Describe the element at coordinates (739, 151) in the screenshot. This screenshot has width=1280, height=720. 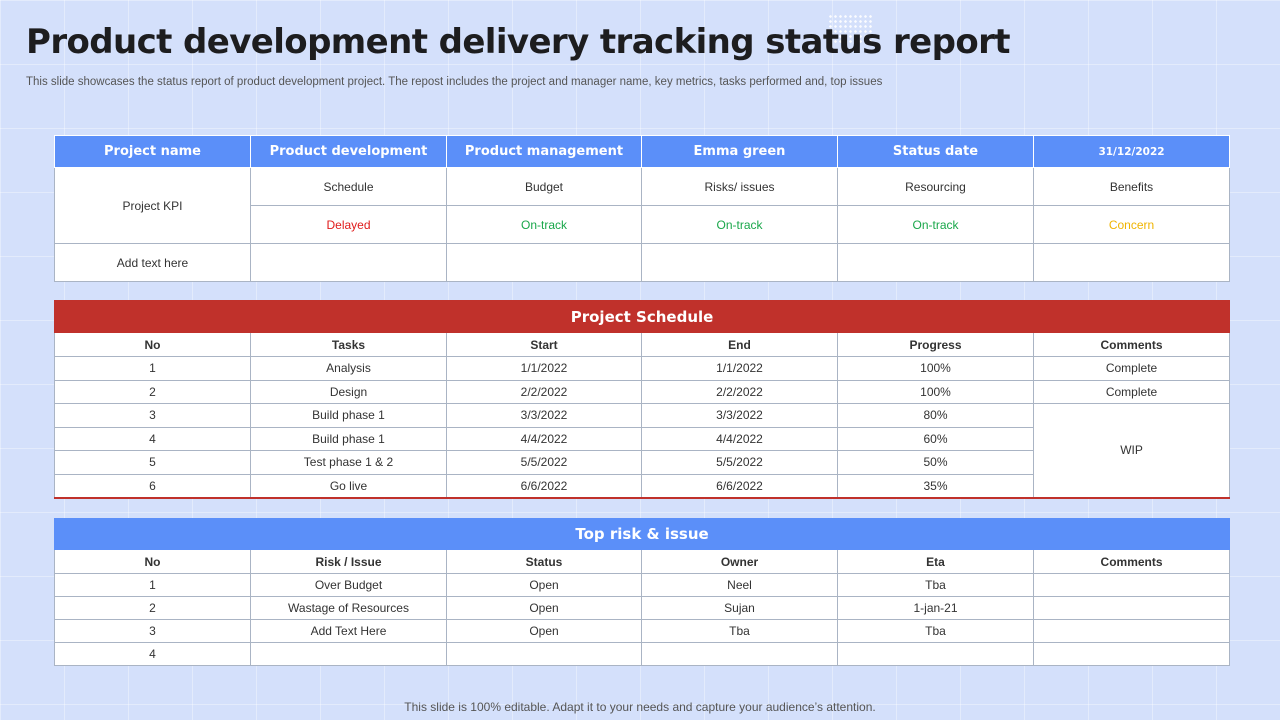
I see `overview-header-manager: Emma green` at that location.